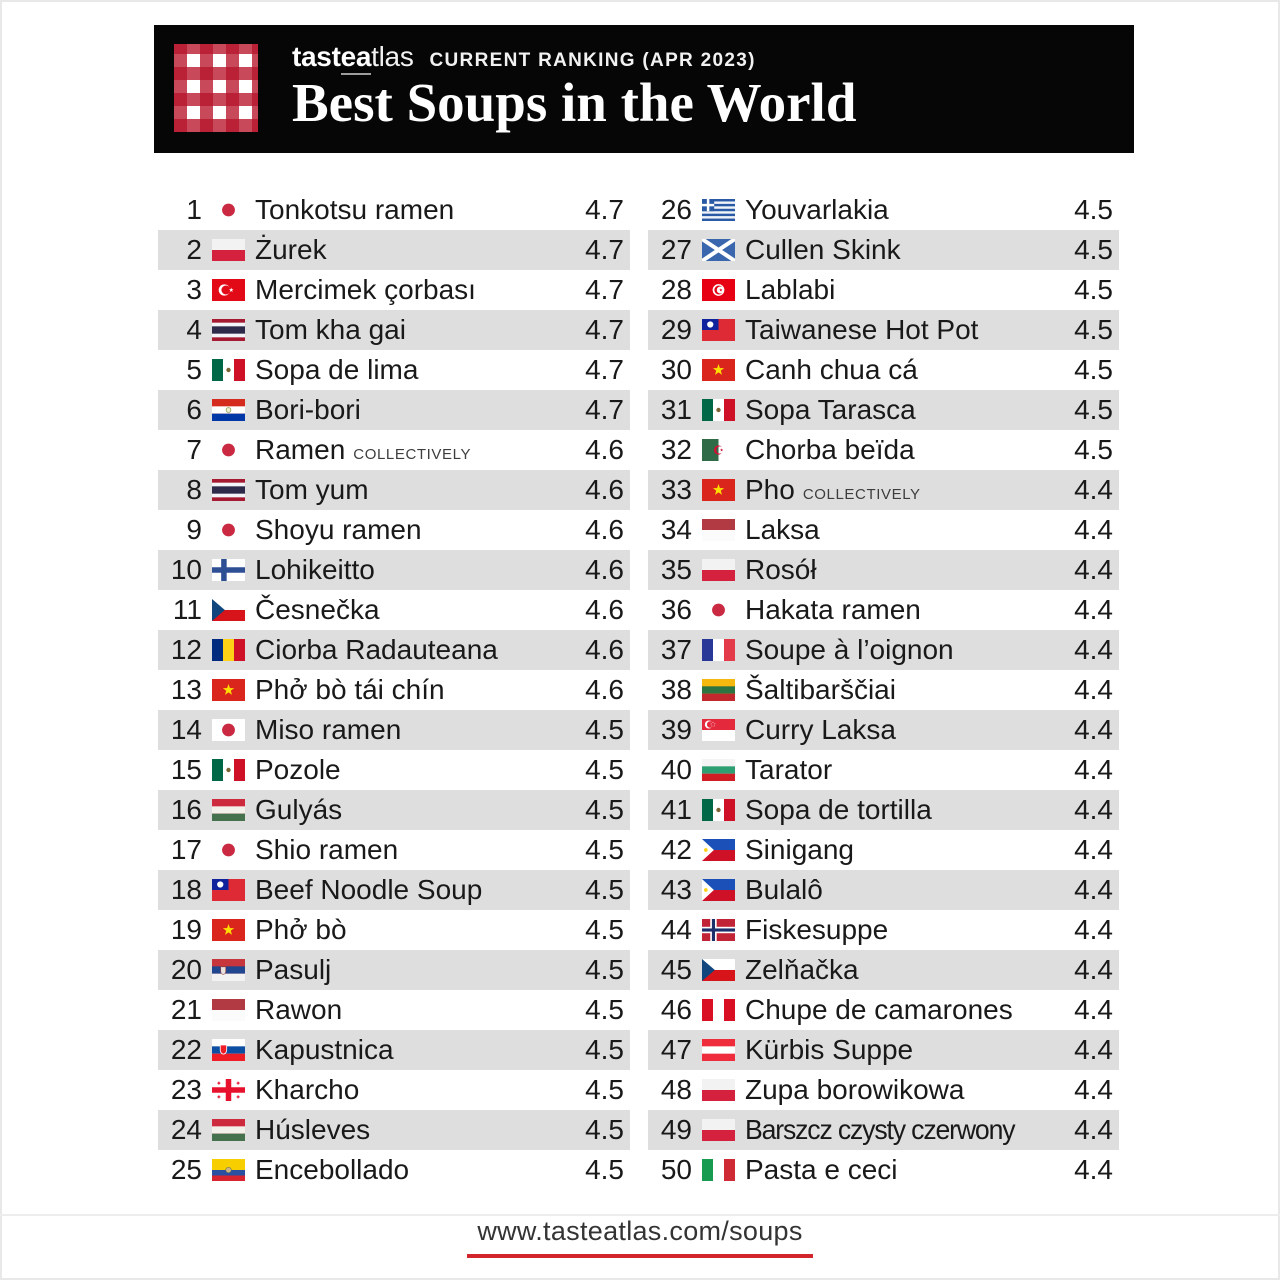 Image resolution: width=1280 pixels, height=1280 pixels. What do you see at coordinates (312, 489) in the screenshot?
I see `soup-name: Tom yum` at bounding box center [312, 489].